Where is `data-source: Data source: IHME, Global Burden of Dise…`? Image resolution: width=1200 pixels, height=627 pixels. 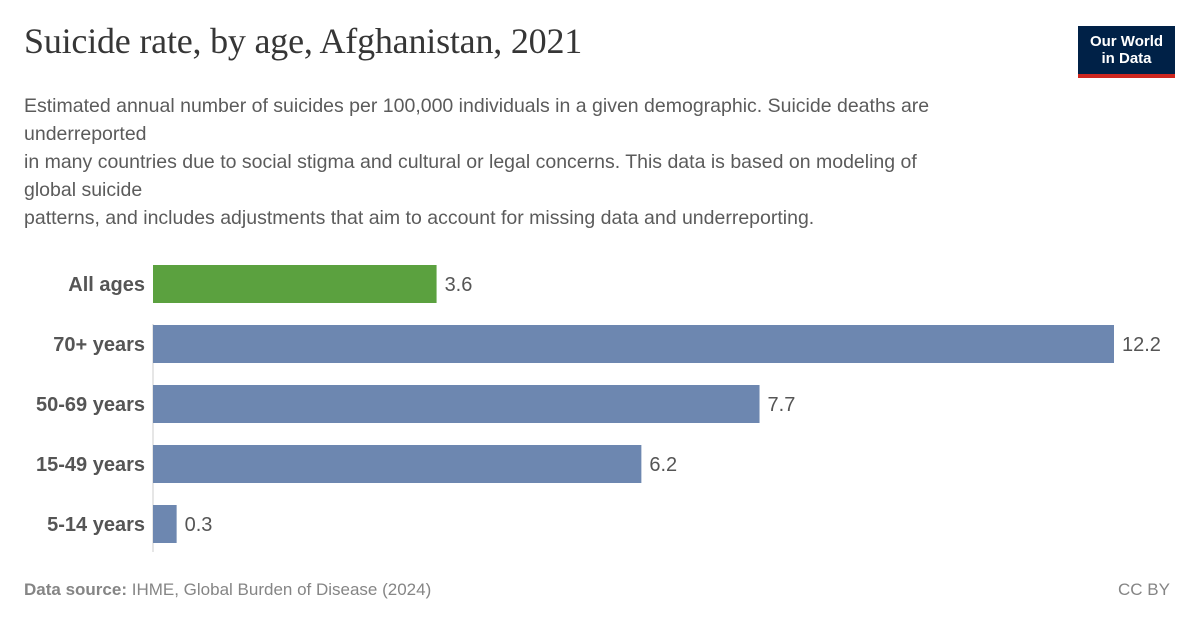
data-source: Data source: IHME, Global Burden of Dise… is located at coordinates (227, 590).